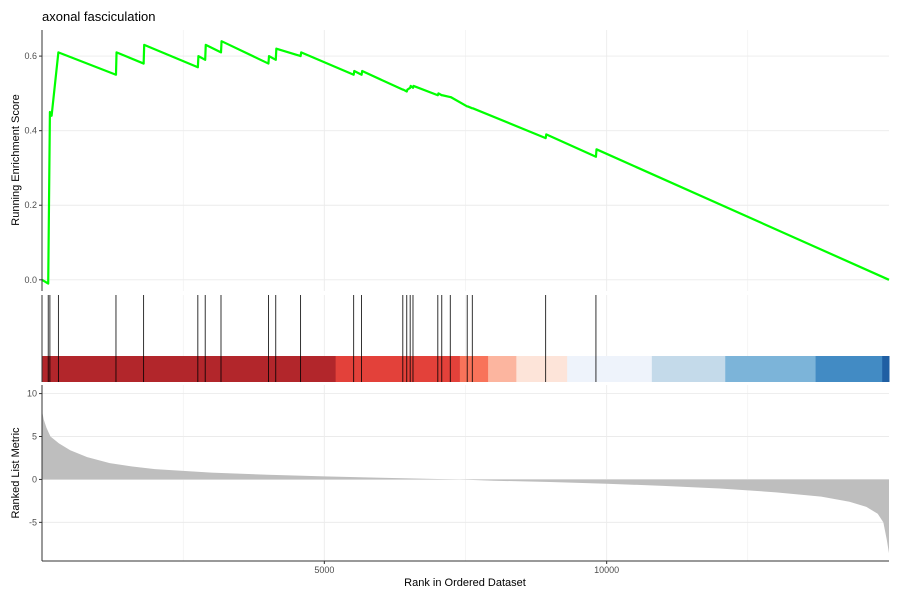 The image size is (900, 600). I want to click on top-panel-y-ticks: 0.0 0.2 0.4 0.6, so click(33, 168).